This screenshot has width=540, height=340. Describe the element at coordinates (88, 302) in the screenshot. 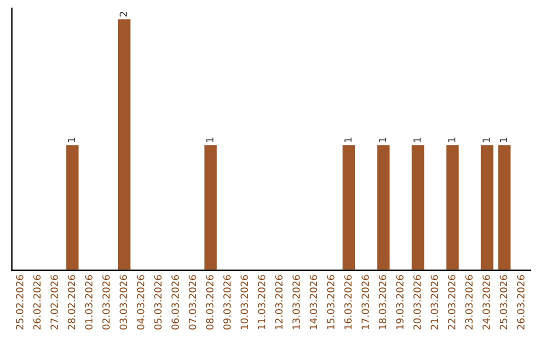

I see `x-tick-label: 01.03.2026` at that location.